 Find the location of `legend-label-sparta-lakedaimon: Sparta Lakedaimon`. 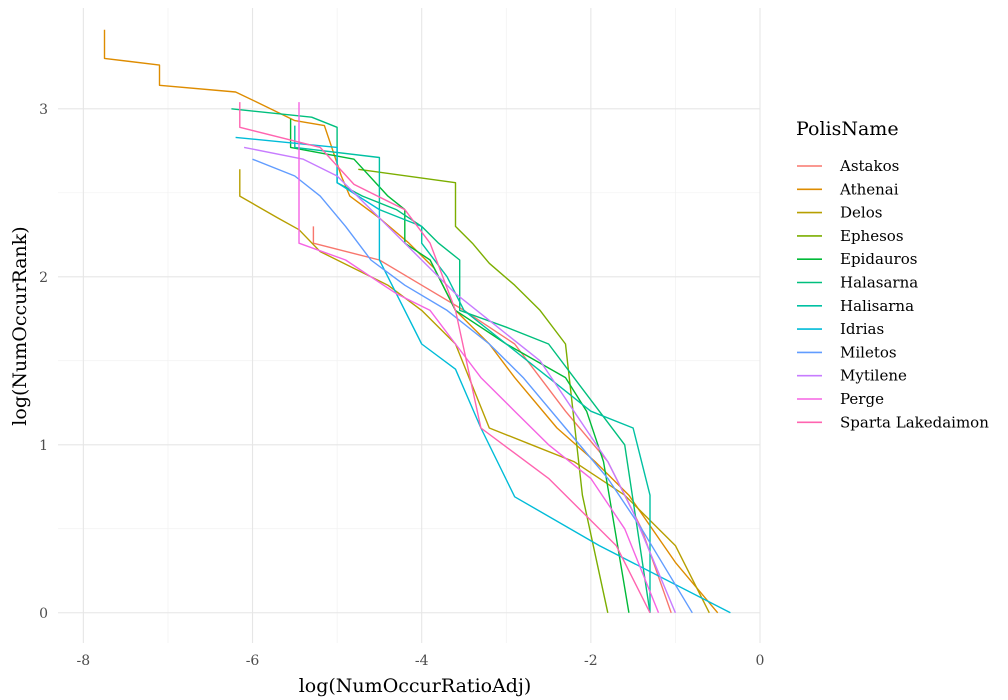

legend-label-sparta-lakedaimon: Sparta Lakedaimon is located at coordinates (914, 422).